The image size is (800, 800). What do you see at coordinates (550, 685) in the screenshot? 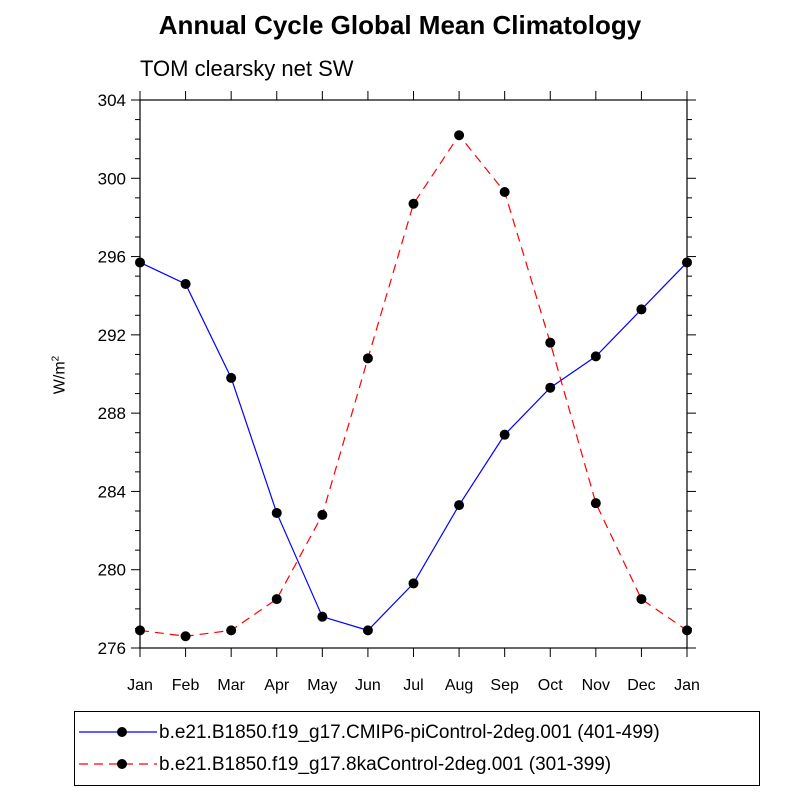
I see `x-tick-label: Oct` at bounding box center [550, 685].